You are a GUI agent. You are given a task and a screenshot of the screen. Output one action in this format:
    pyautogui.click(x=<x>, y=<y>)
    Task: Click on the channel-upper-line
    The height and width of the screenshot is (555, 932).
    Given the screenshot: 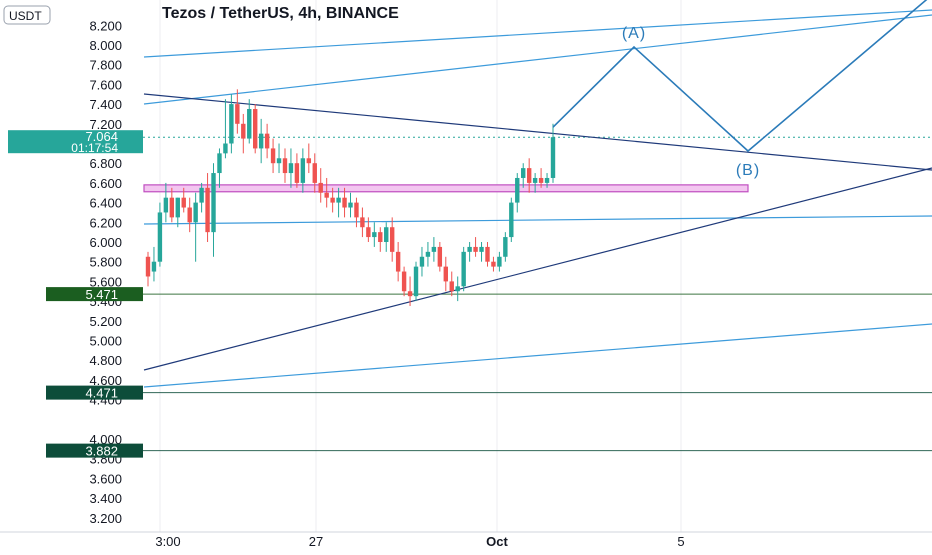 What is the action you would take?
    pyautogui.click(x=537, y=59)
    